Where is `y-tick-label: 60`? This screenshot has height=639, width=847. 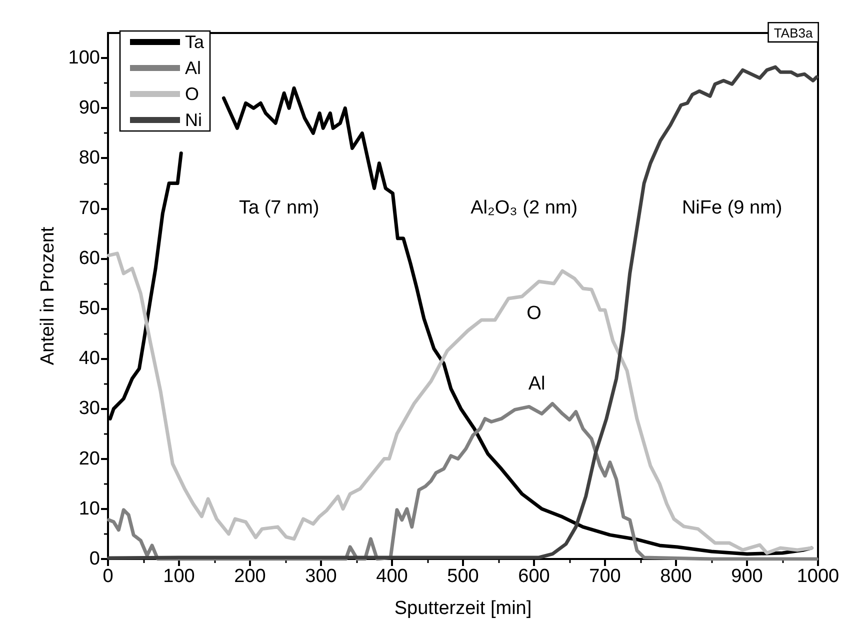 y-tick-label: 60 is located at coordinates (89, 258).